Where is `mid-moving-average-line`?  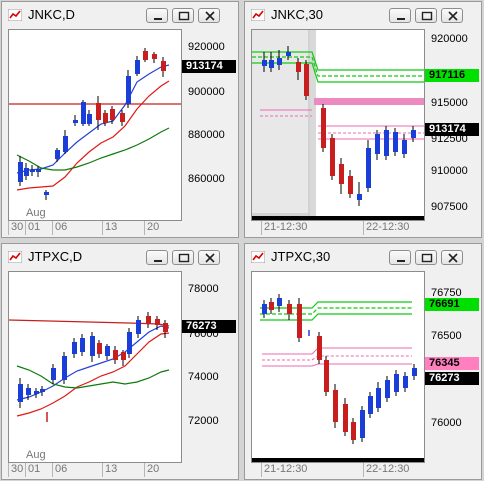
mid-moving-average-line is located at coordinates (93, 374).